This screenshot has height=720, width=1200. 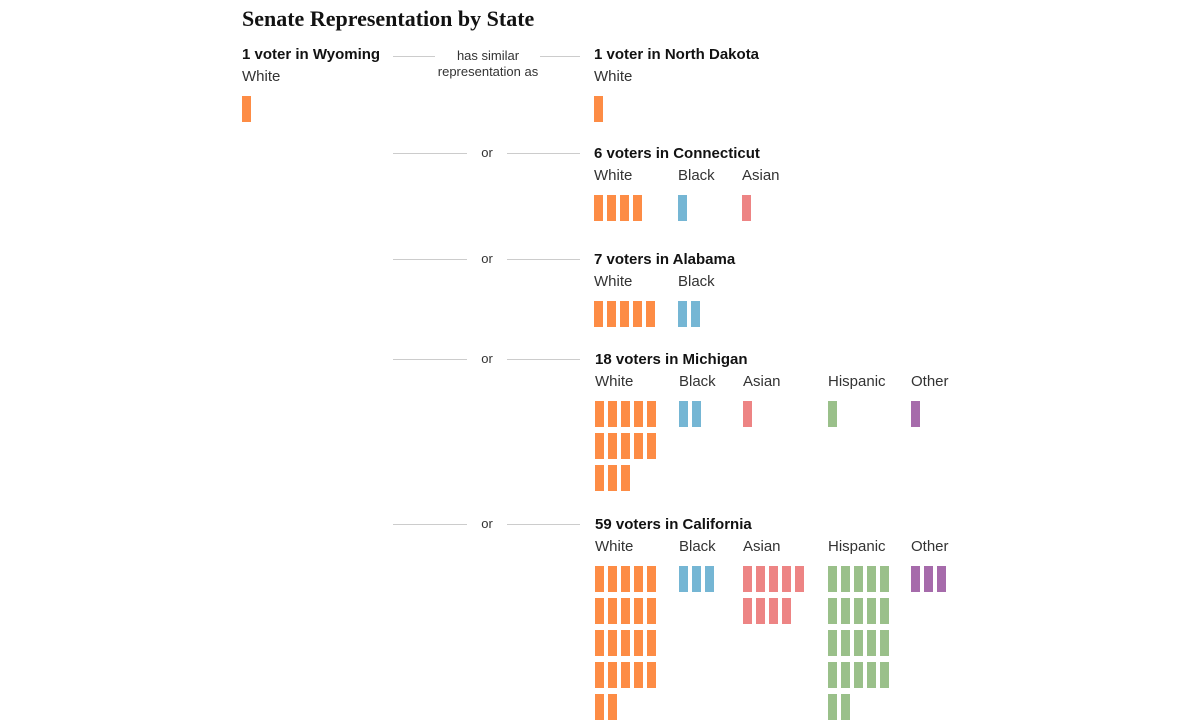 What do you see at coordinates (388, 18) in the screenshot?
I see `chart-title: Senate Representation by State` at bounding box center [388, 18].